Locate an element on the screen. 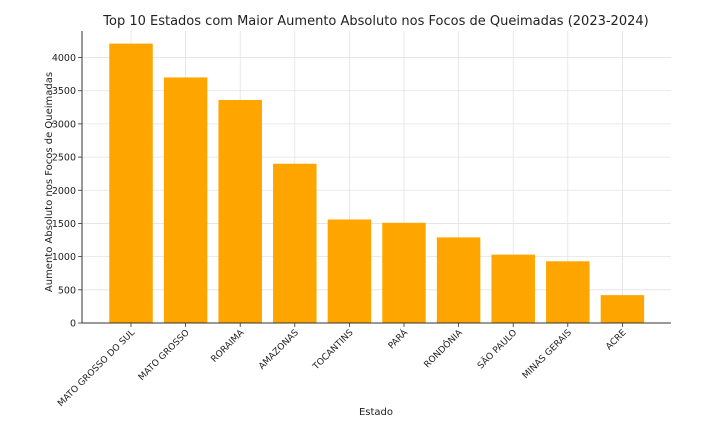  y-tick-label: 2000 is located at coordinates (64, 191).